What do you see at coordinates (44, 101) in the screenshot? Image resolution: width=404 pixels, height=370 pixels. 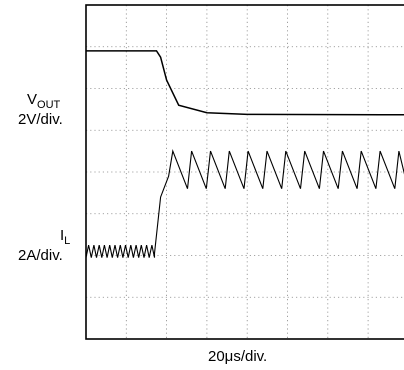 I see `vout-channel-label: VOUT` at bounding box center [44, 101].